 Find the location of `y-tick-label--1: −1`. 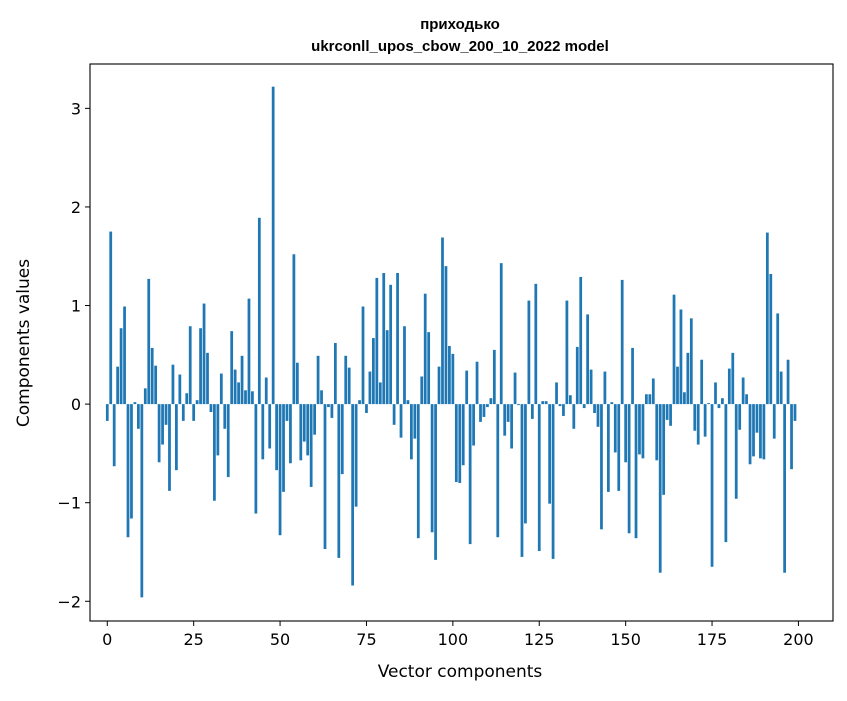

y-tick-label--1: −1 is located at coordinates (69, 503).